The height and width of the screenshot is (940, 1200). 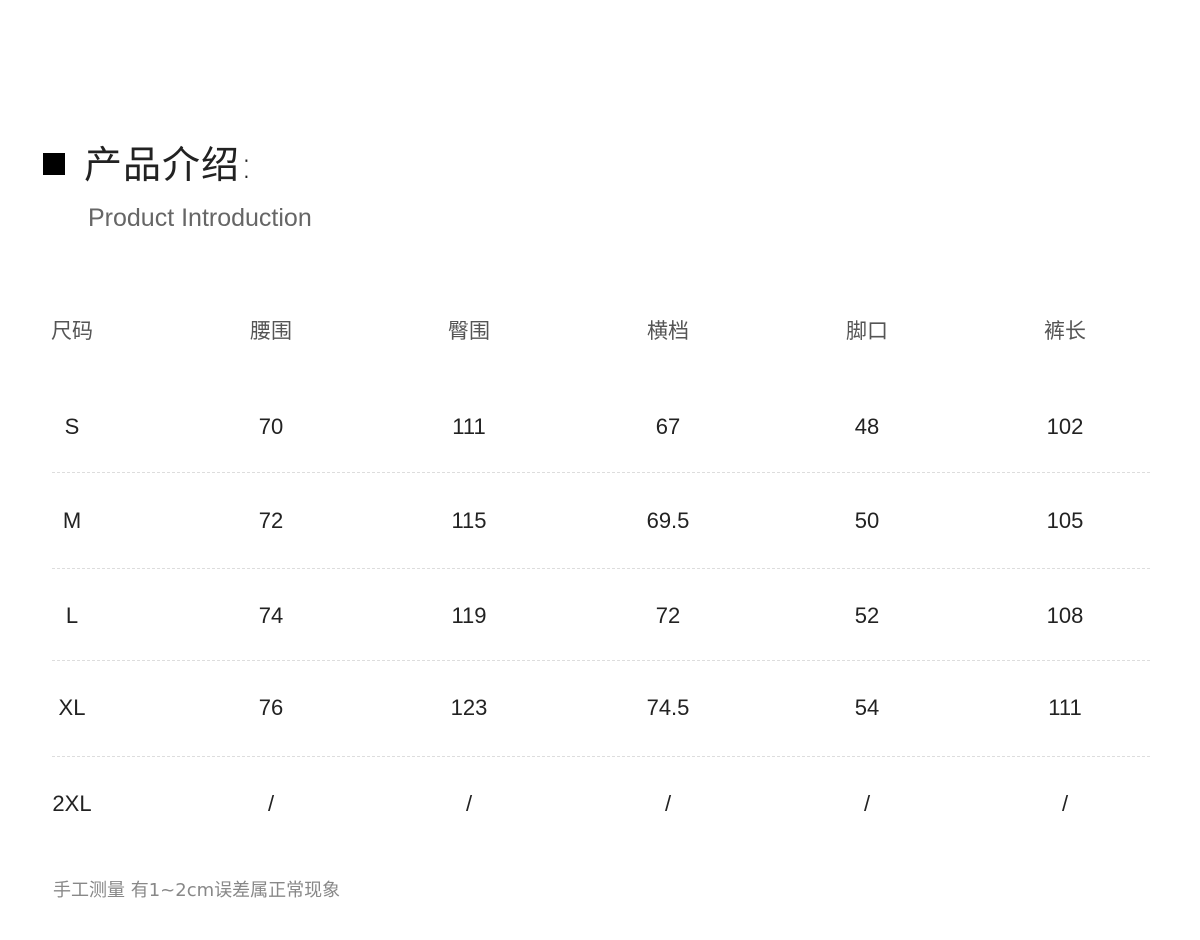 What do you see at coordinates (169, 165) in the screenshot?
I see `page-title: 产品介绍:` at bounding box center [169, 165].